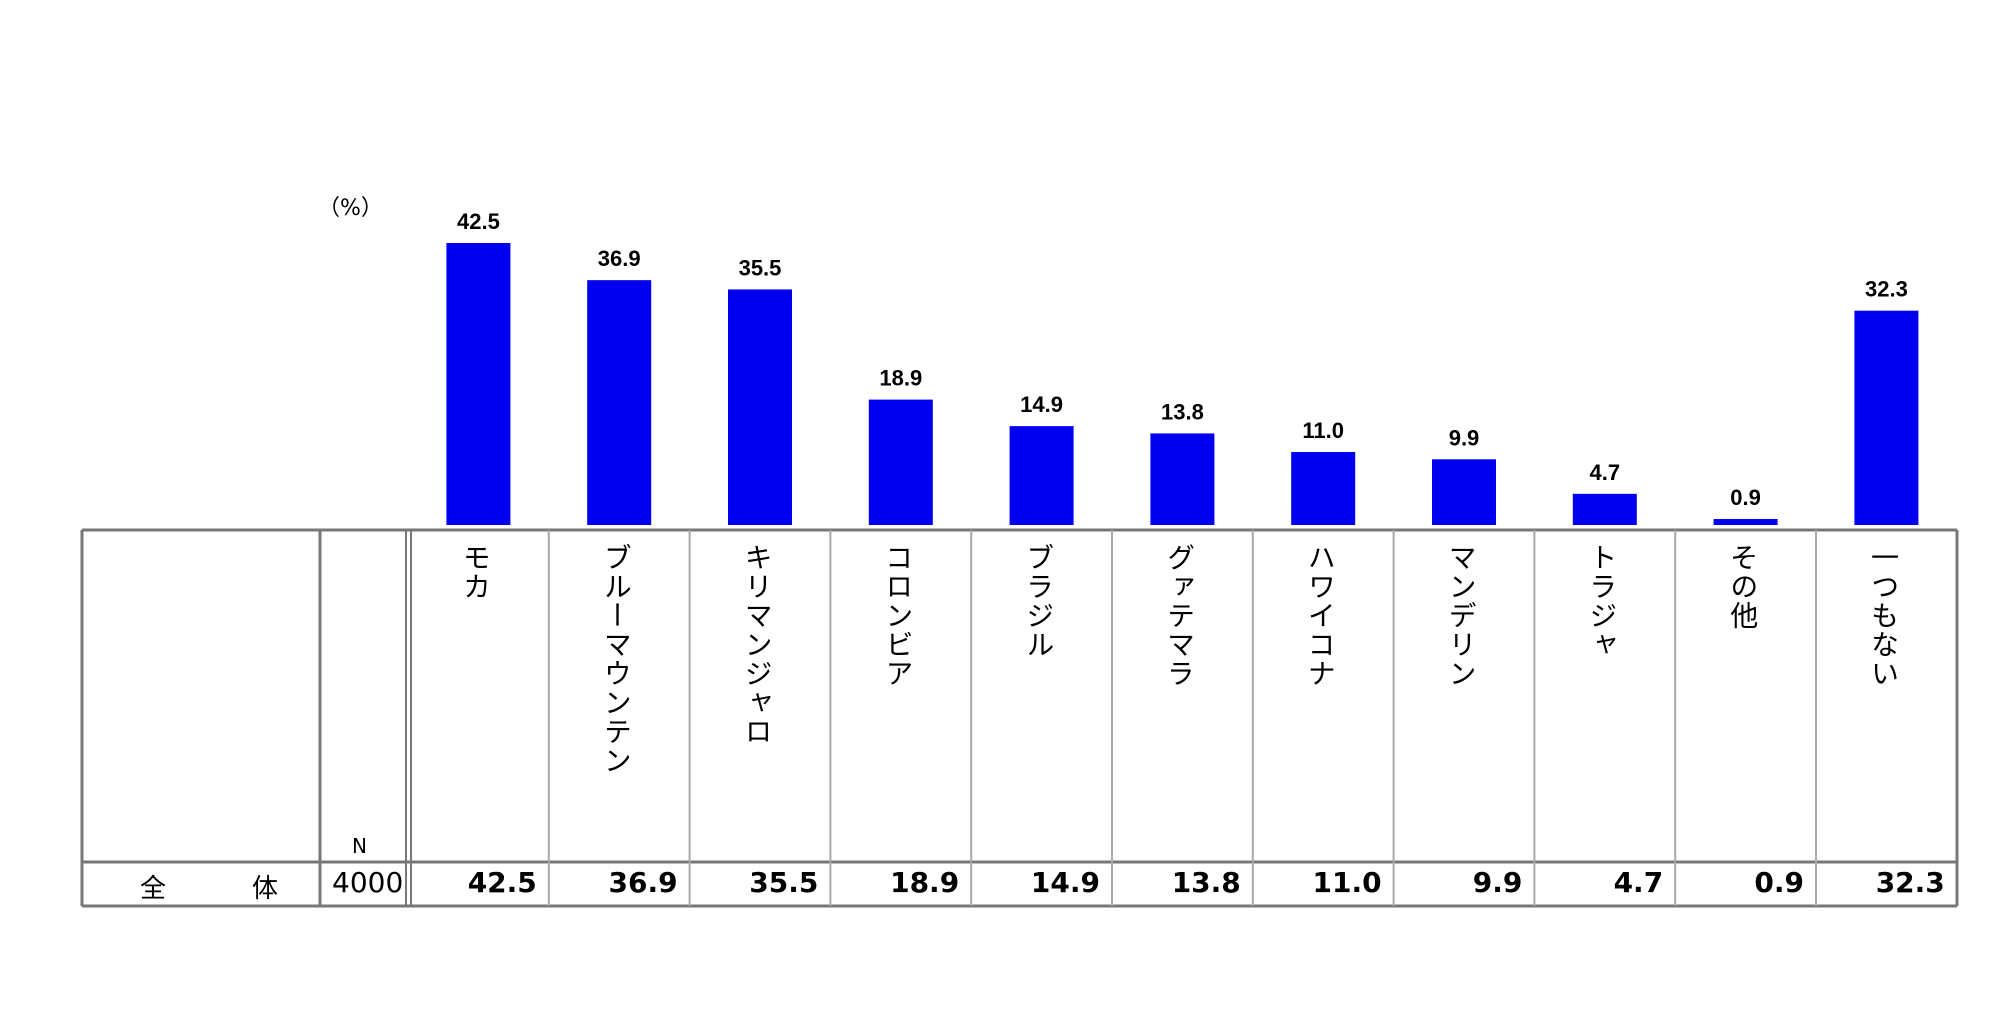 This screenshot has height=1012, width=2006. What do you see at coordinates (643, 882) in the screenshot?
I see `total-row-value: 36.9` at bounding box center [643, 882].